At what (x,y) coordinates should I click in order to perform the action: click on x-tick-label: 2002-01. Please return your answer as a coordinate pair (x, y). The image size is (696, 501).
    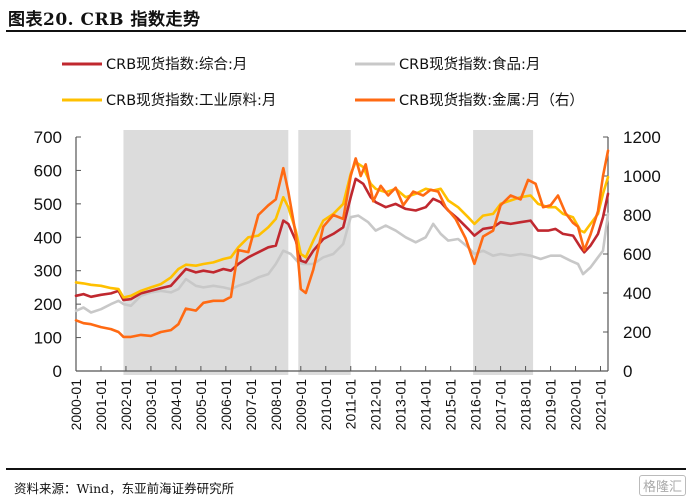
    Looking at the image, I should click on (126, 405).